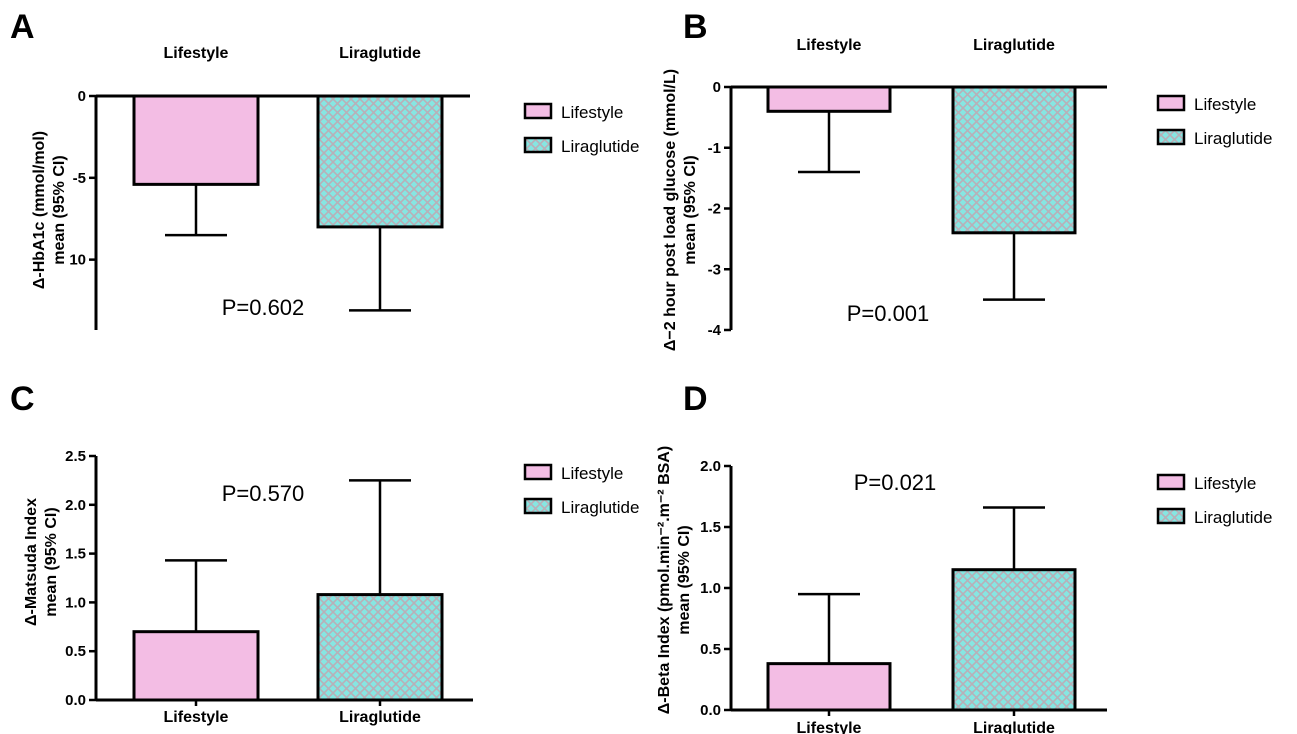  I want to click on y-tick-label: -3, so click(714, 269).